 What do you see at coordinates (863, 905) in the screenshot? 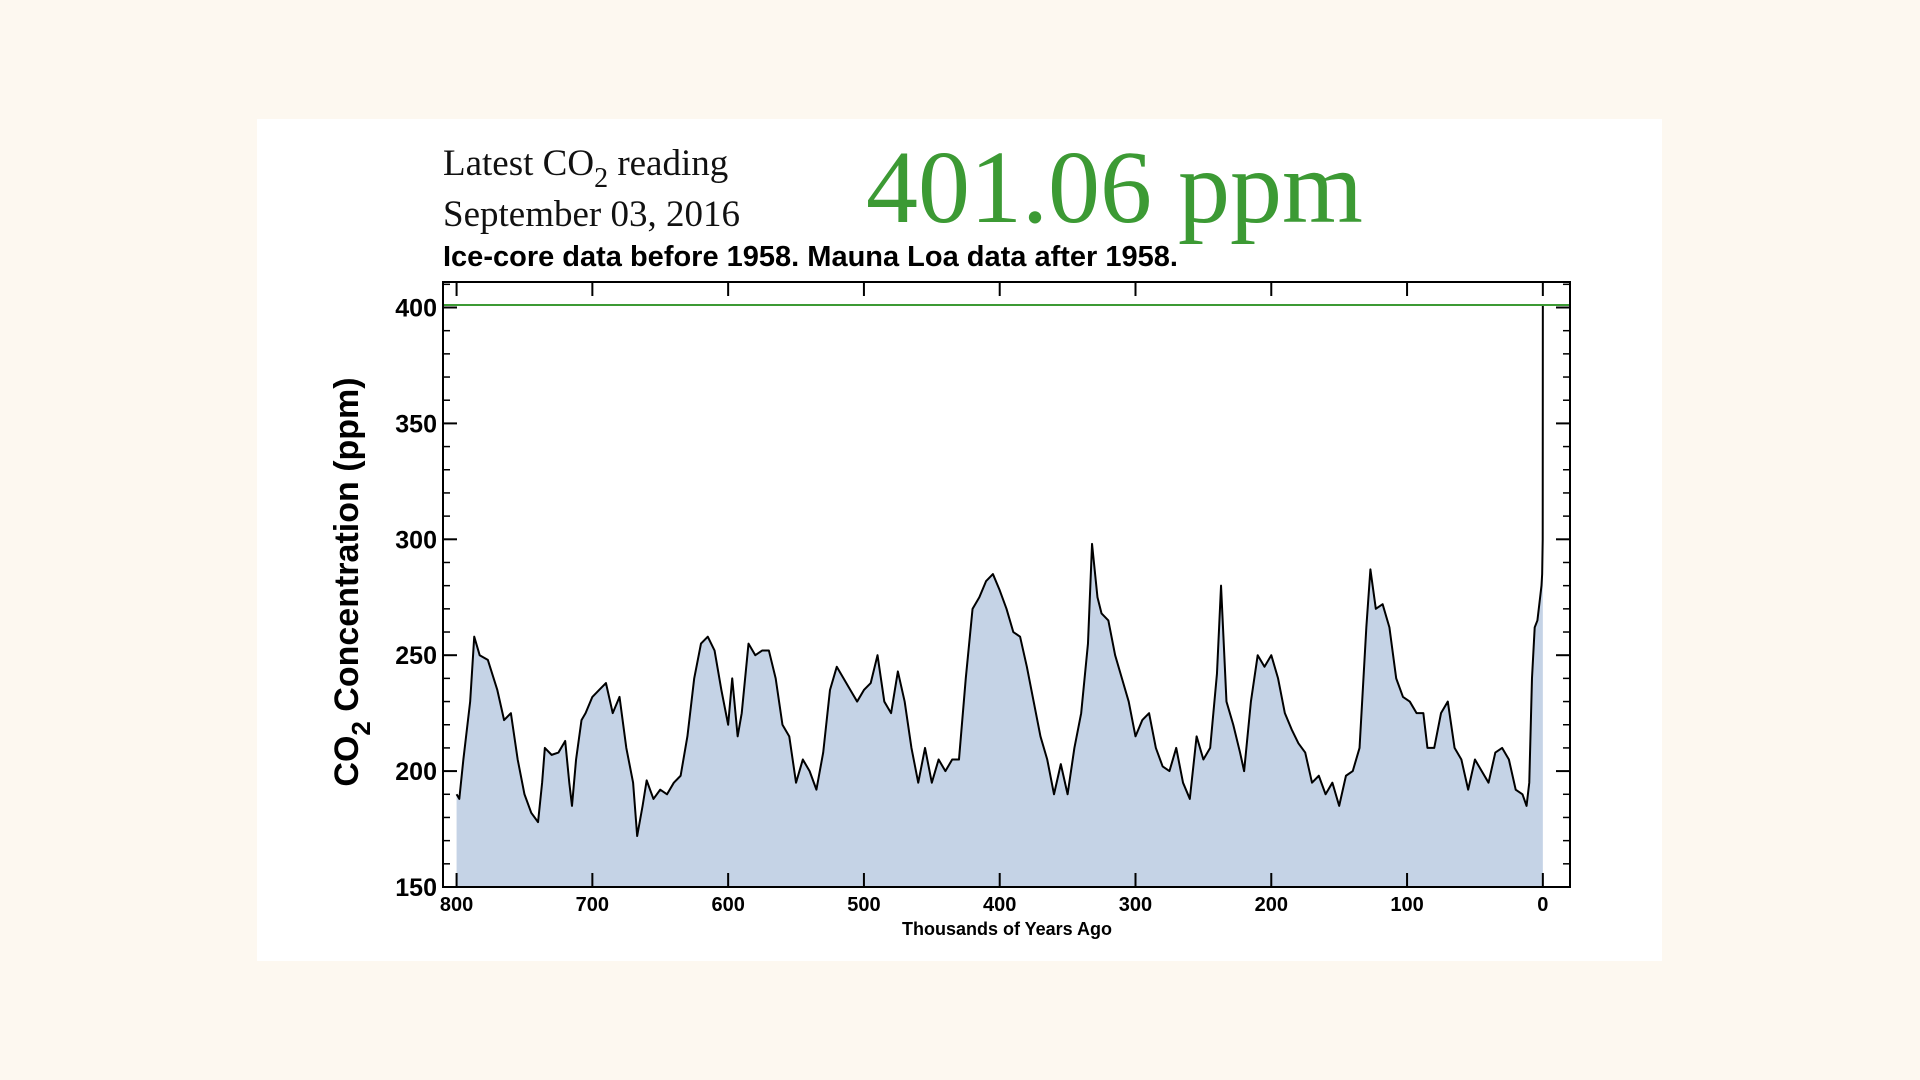
I see `x-tick-label: 500` at bounding box center [863, 905].